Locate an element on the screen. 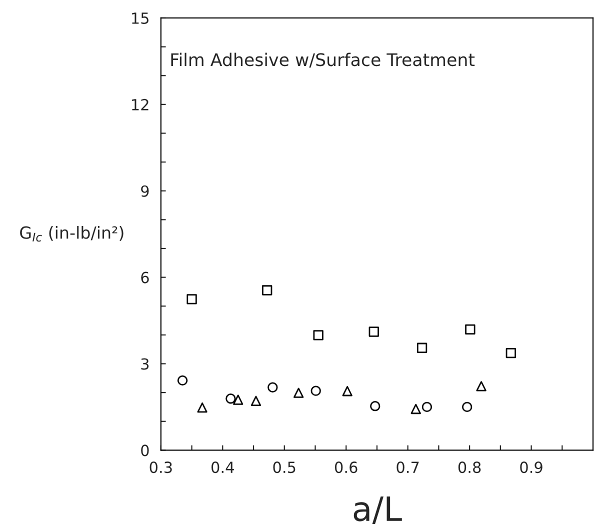 This screenshot has height=529, width=596. y-tick-label: 6 is located at coordinates (145, 278).